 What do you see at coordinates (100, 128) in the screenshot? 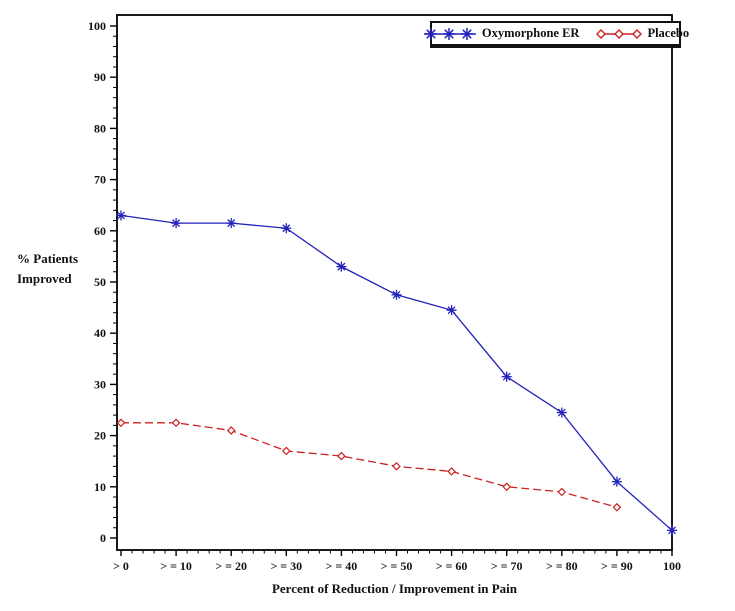
I see `y-tick-label: 80` at bounding box center [100, 128].